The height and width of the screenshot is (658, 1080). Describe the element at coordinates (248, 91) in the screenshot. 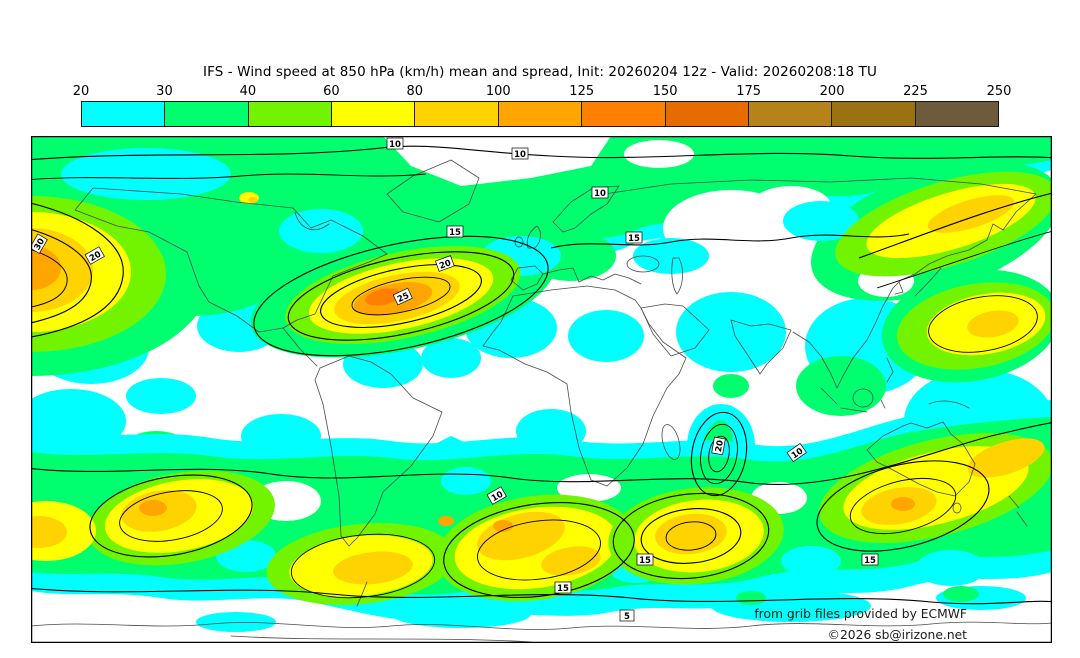

I see `colorbar-tick-label: 40` at that location.